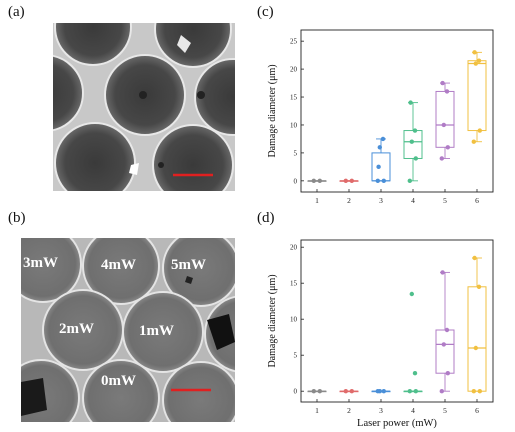  What do you see at coordinates (40, 263) in the screenshot?
I see `power-label-3mw: 3mW` at bounding box center [40, 263].